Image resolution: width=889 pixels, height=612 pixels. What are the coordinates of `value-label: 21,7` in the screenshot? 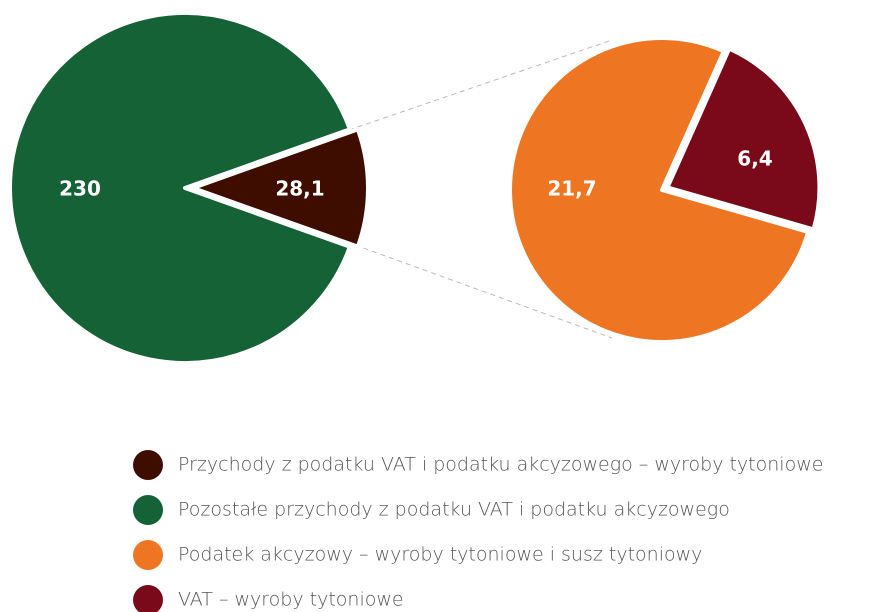 It's located at (571, 189).